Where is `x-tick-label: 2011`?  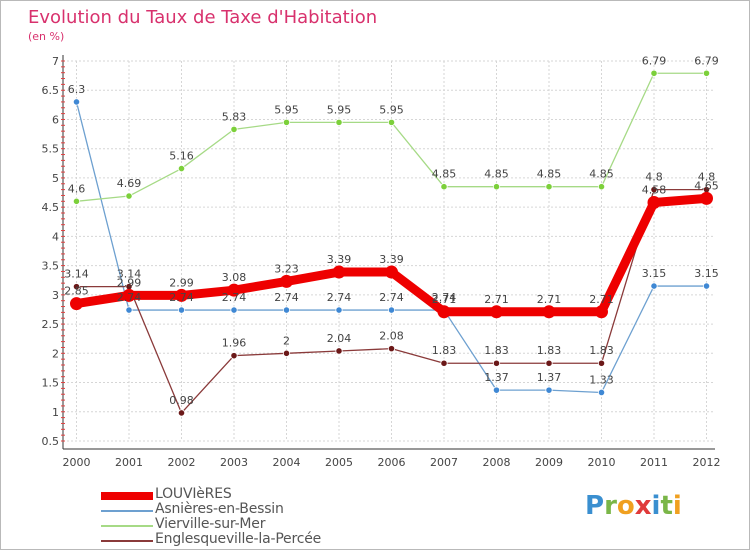 x-tick-label: 2011 is located at coordinates (654, 462).